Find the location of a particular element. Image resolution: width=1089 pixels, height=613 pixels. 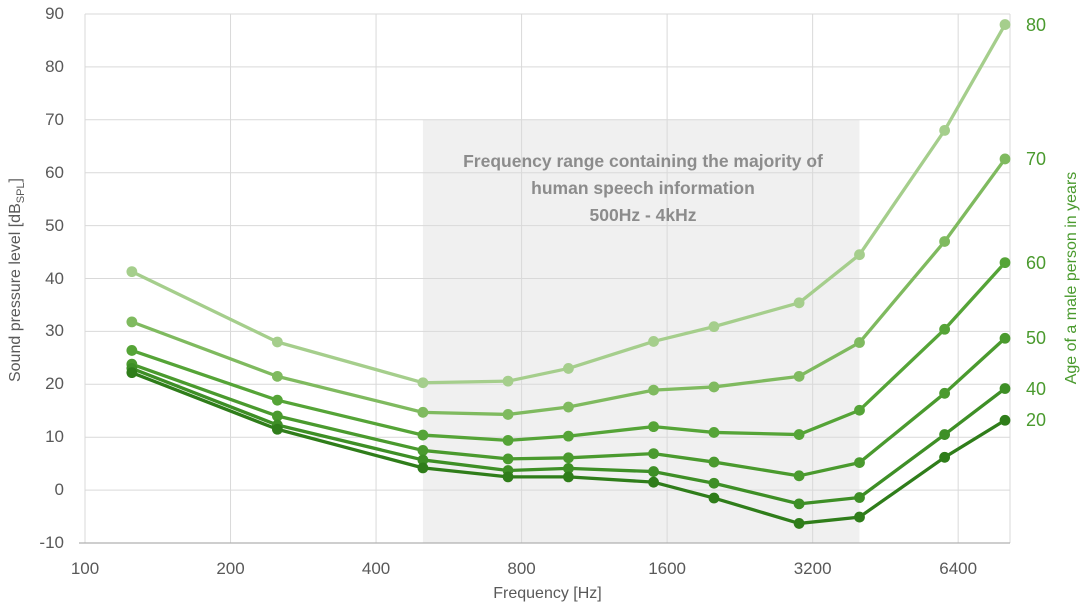

x-tick-3200: 3200 is located at coordinates (812, 568).